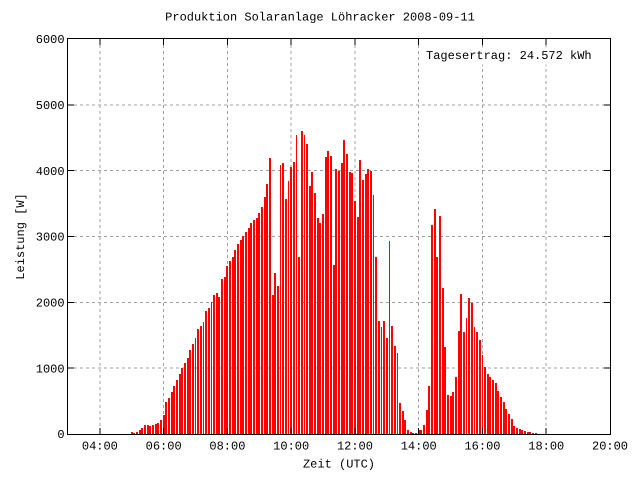 The image size is (640, 480). I want to click on y-tick-label: 0, so click(61, 435).